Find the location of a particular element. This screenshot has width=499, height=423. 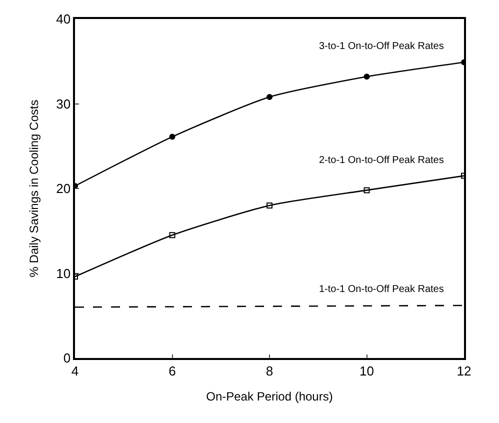

x-axis-title: On-Peak Period (hours) is located at coordinates (269, 397).